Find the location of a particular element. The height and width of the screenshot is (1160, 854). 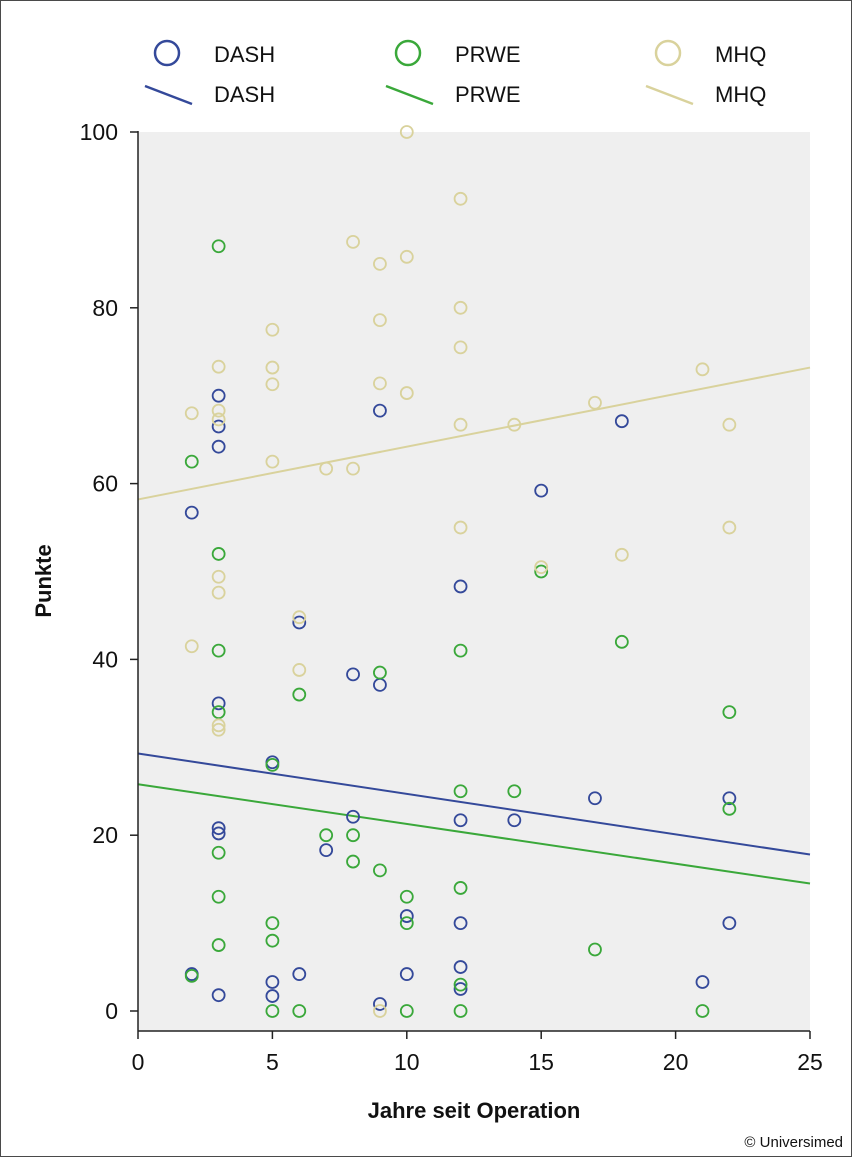

trend-line-dash is located at coordinates (474, 804).